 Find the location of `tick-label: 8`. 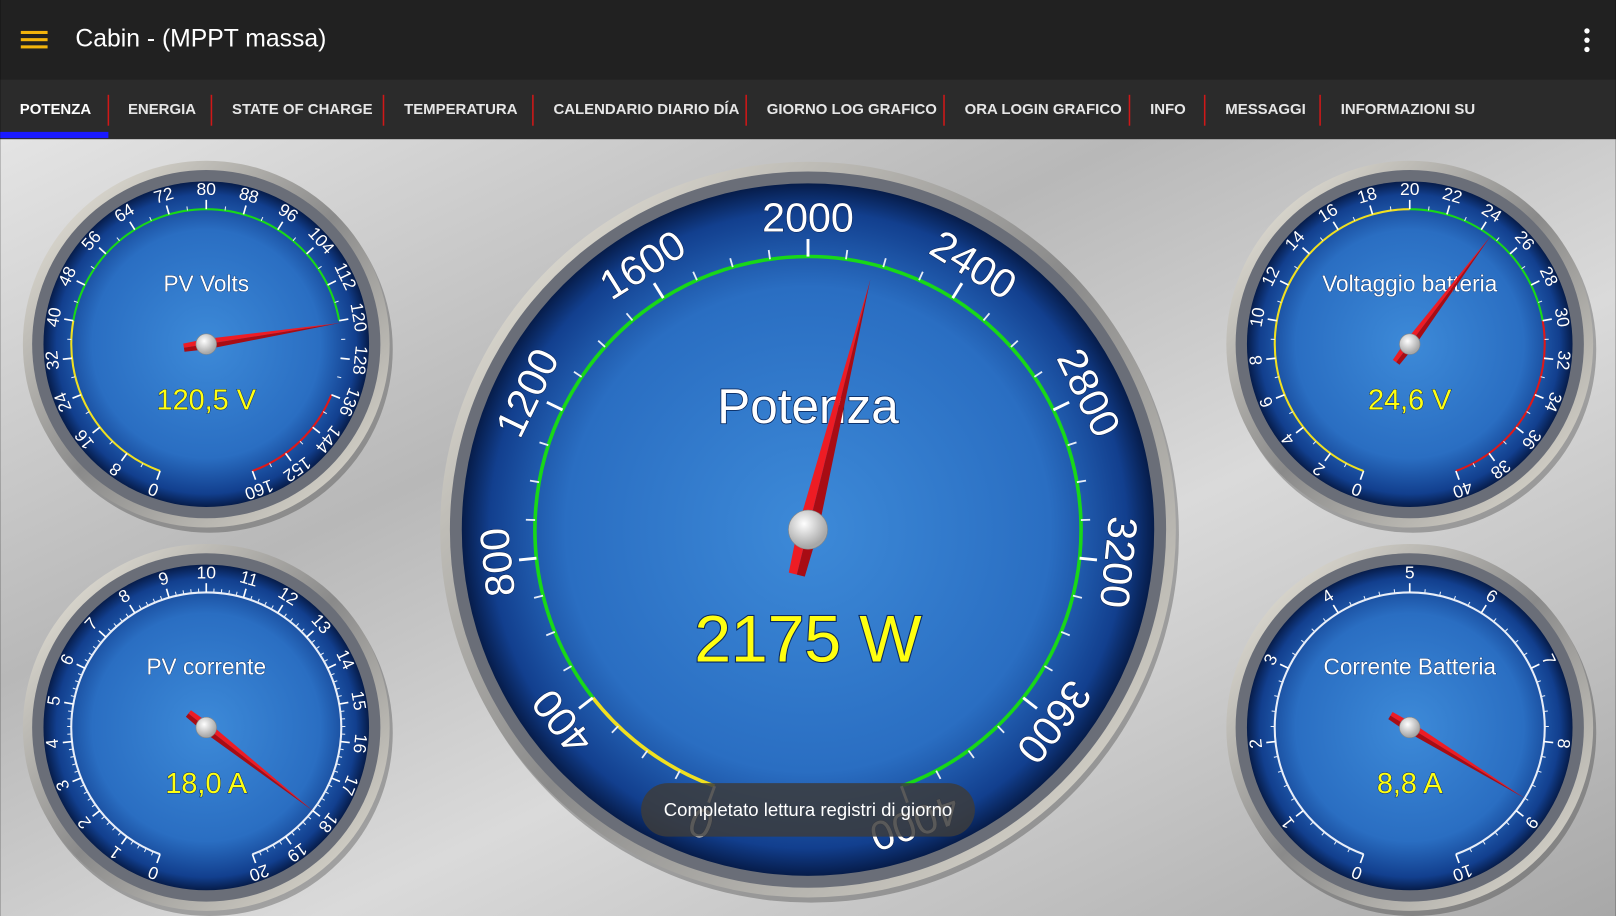

tick-label: 8 is located at coordinates (1255, 360).